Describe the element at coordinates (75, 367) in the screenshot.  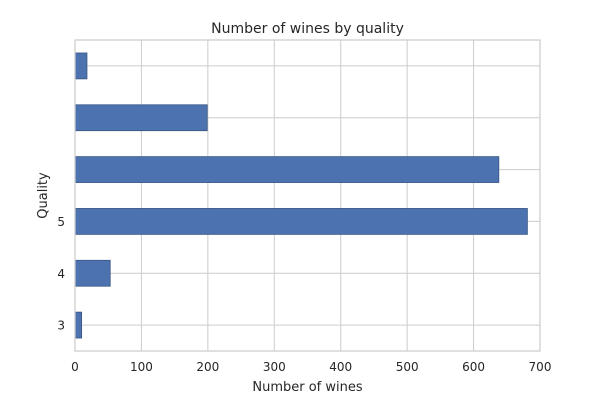
I see `x-tick-label: 0` at that location.